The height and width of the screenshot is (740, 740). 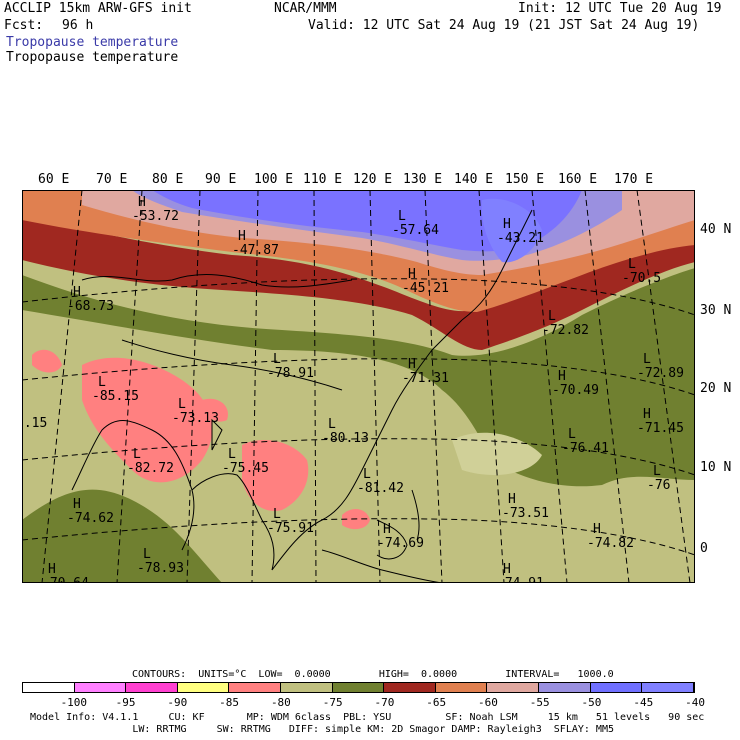 I want to click on colorbar-tick-label: -40, so click(x=695, y=702).